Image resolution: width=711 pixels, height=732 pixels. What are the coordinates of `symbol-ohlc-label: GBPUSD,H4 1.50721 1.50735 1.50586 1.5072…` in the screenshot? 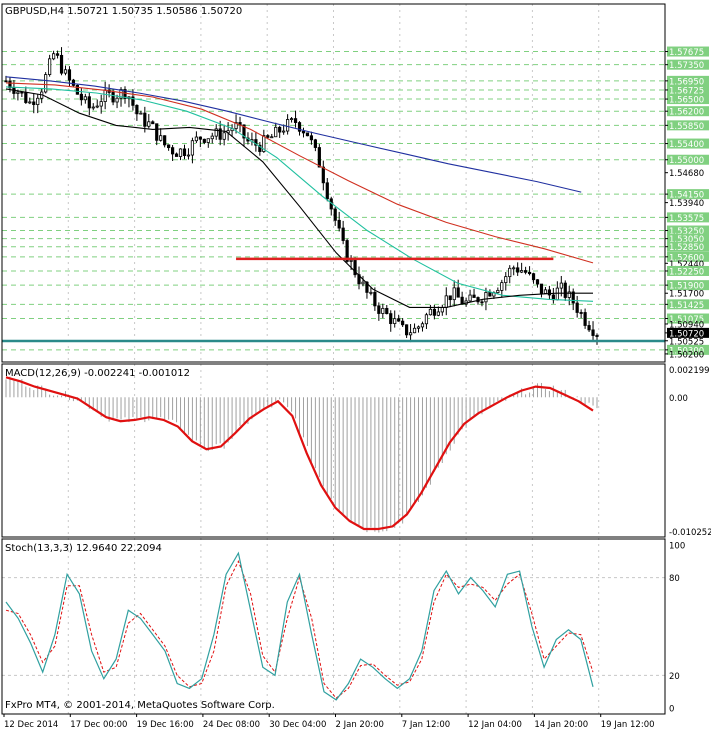 It's located at (123, 11).